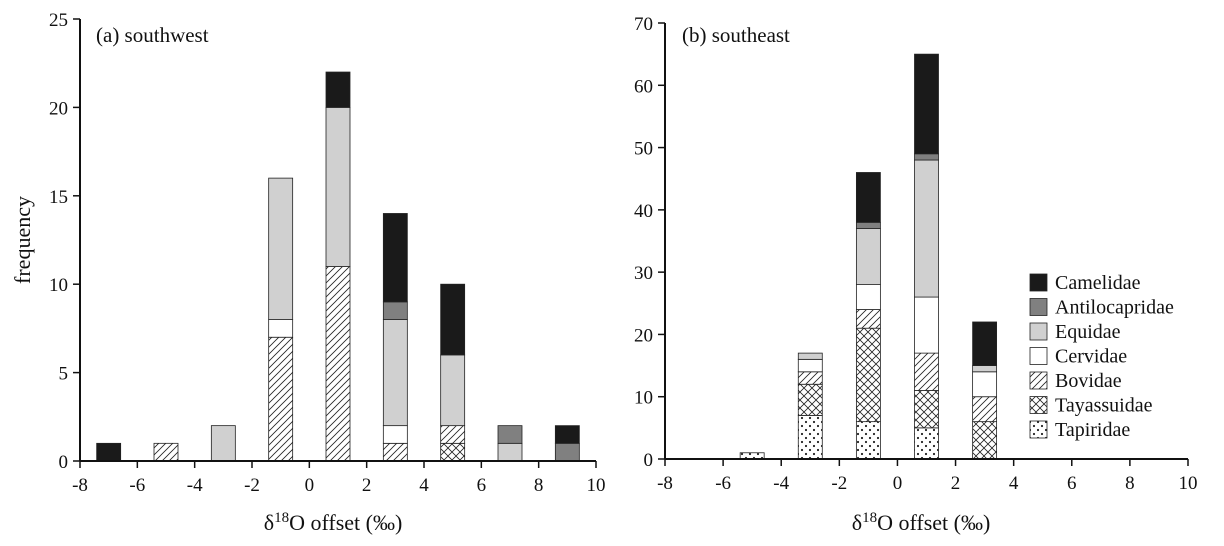  Describe the element at coordinates (152, 35) in the screenshot. I see `panel-title-southwest: (a) southwest` at that location.